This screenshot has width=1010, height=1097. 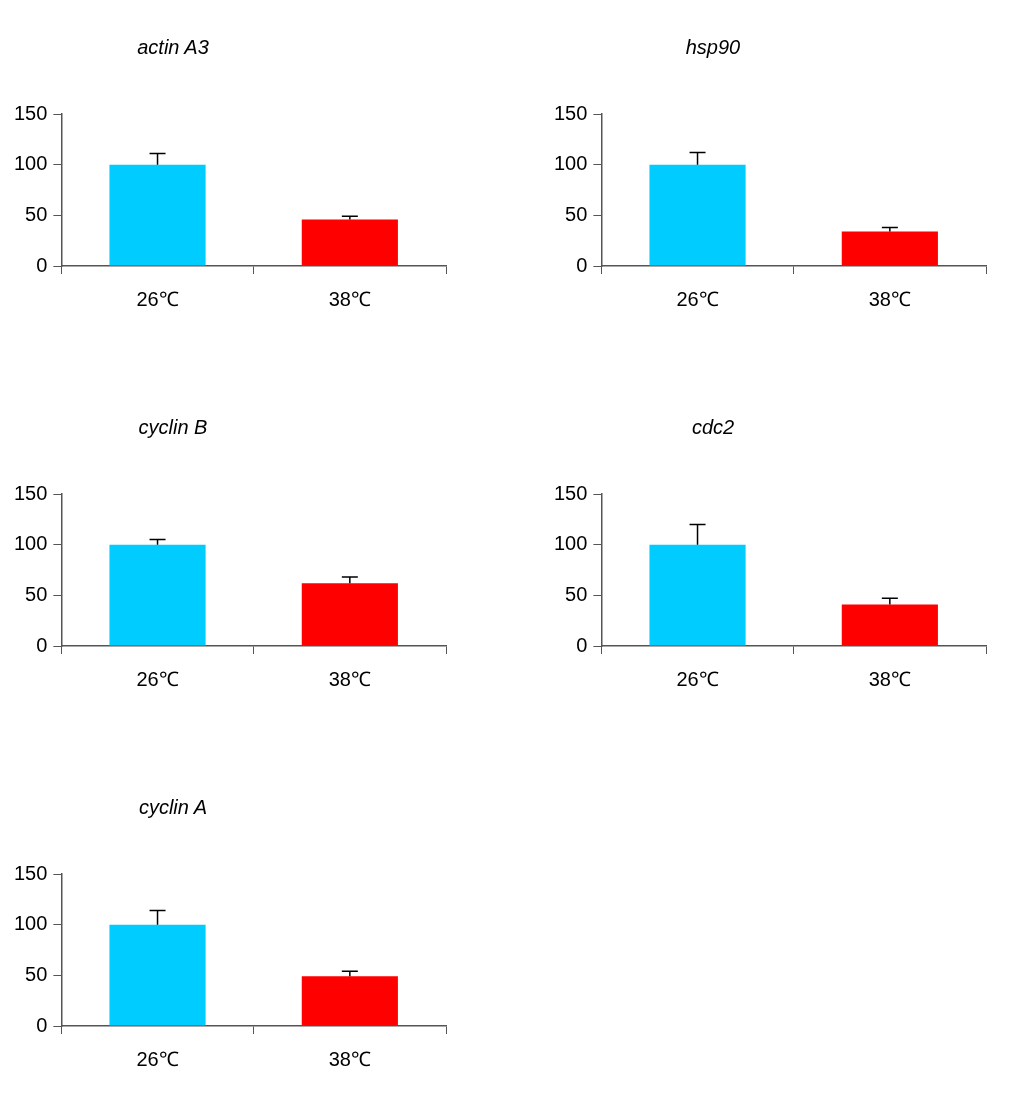 I want to click on chart-title: hsp90, so click(x=713, y=47).